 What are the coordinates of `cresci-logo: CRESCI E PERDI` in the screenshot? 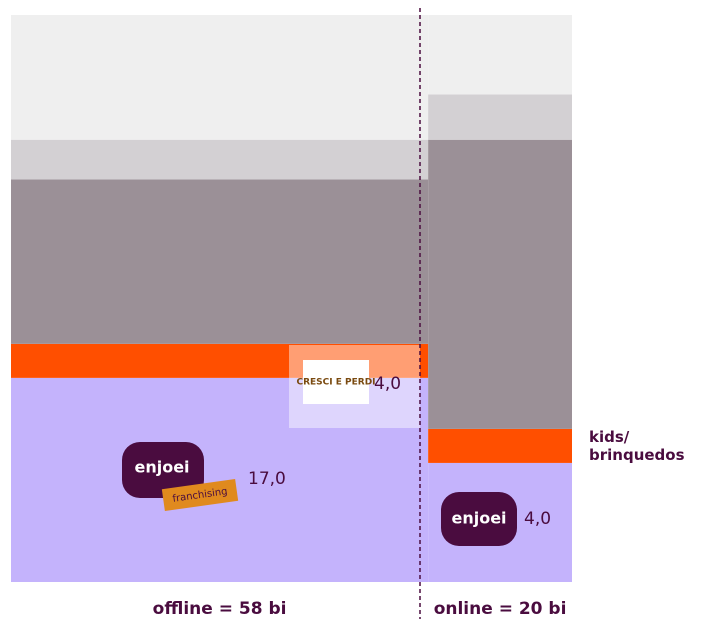 It's located at (336, 382).